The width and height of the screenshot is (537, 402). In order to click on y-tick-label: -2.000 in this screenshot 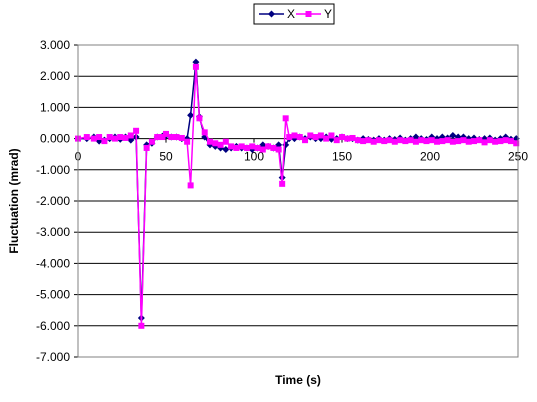, I will do `click(53, 201)`.